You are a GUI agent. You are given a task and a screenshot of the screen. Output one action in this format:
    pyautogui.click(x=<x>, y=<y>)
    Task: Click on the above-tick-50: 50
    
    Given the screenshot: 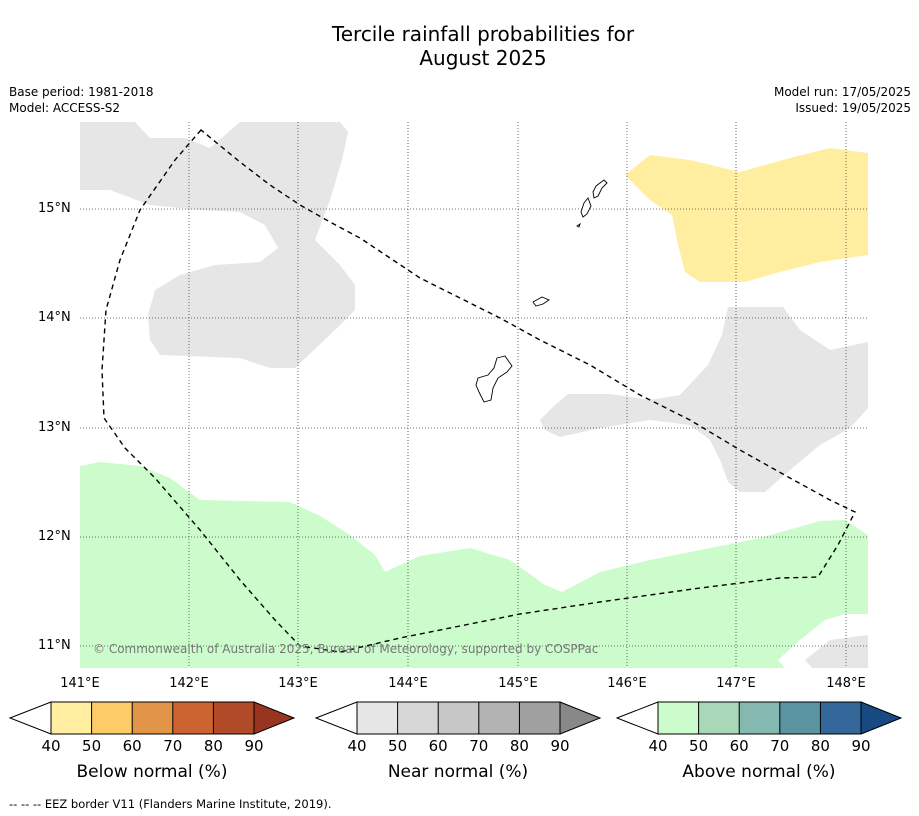 What is the action you would take?
    pyautogui.click(x=699, y=746)
    